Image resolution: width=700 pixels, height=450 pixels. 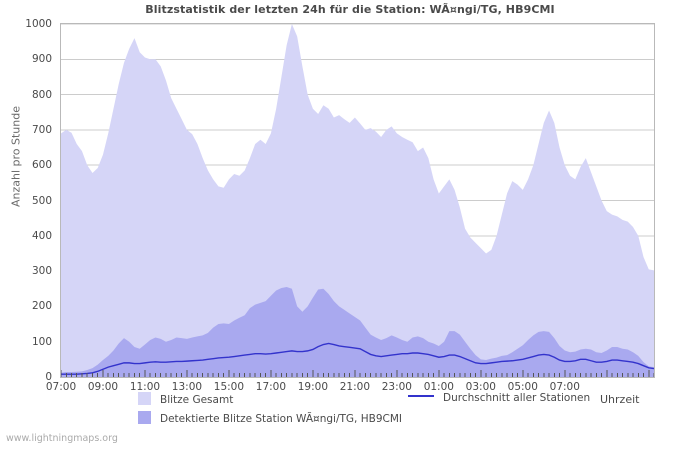 I want to click on y-axis-tick-label: 200, so click(x=41, y=306).